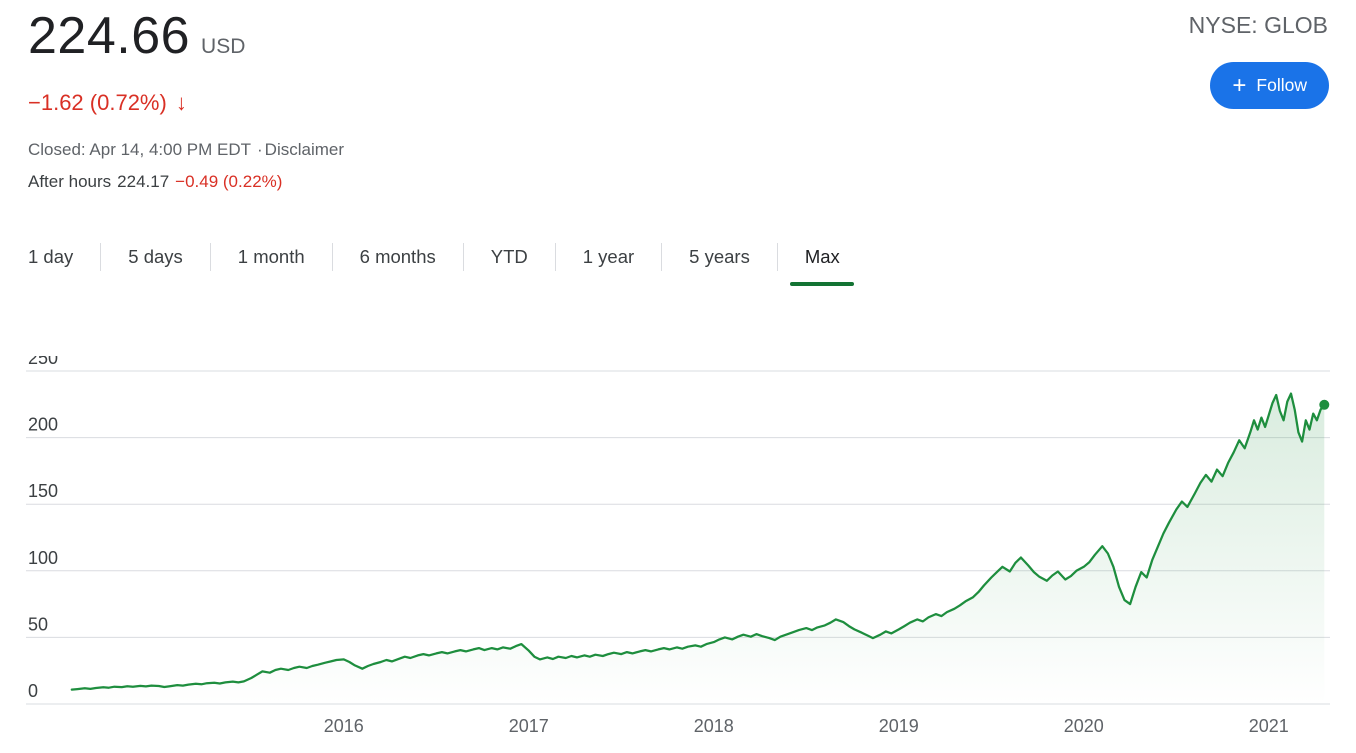 This screenshot has width=1356, height=753. Describe the element at coordinates (304, 149) in the screenshot. I see `disclaimer-link: Disclaimer` at that location.